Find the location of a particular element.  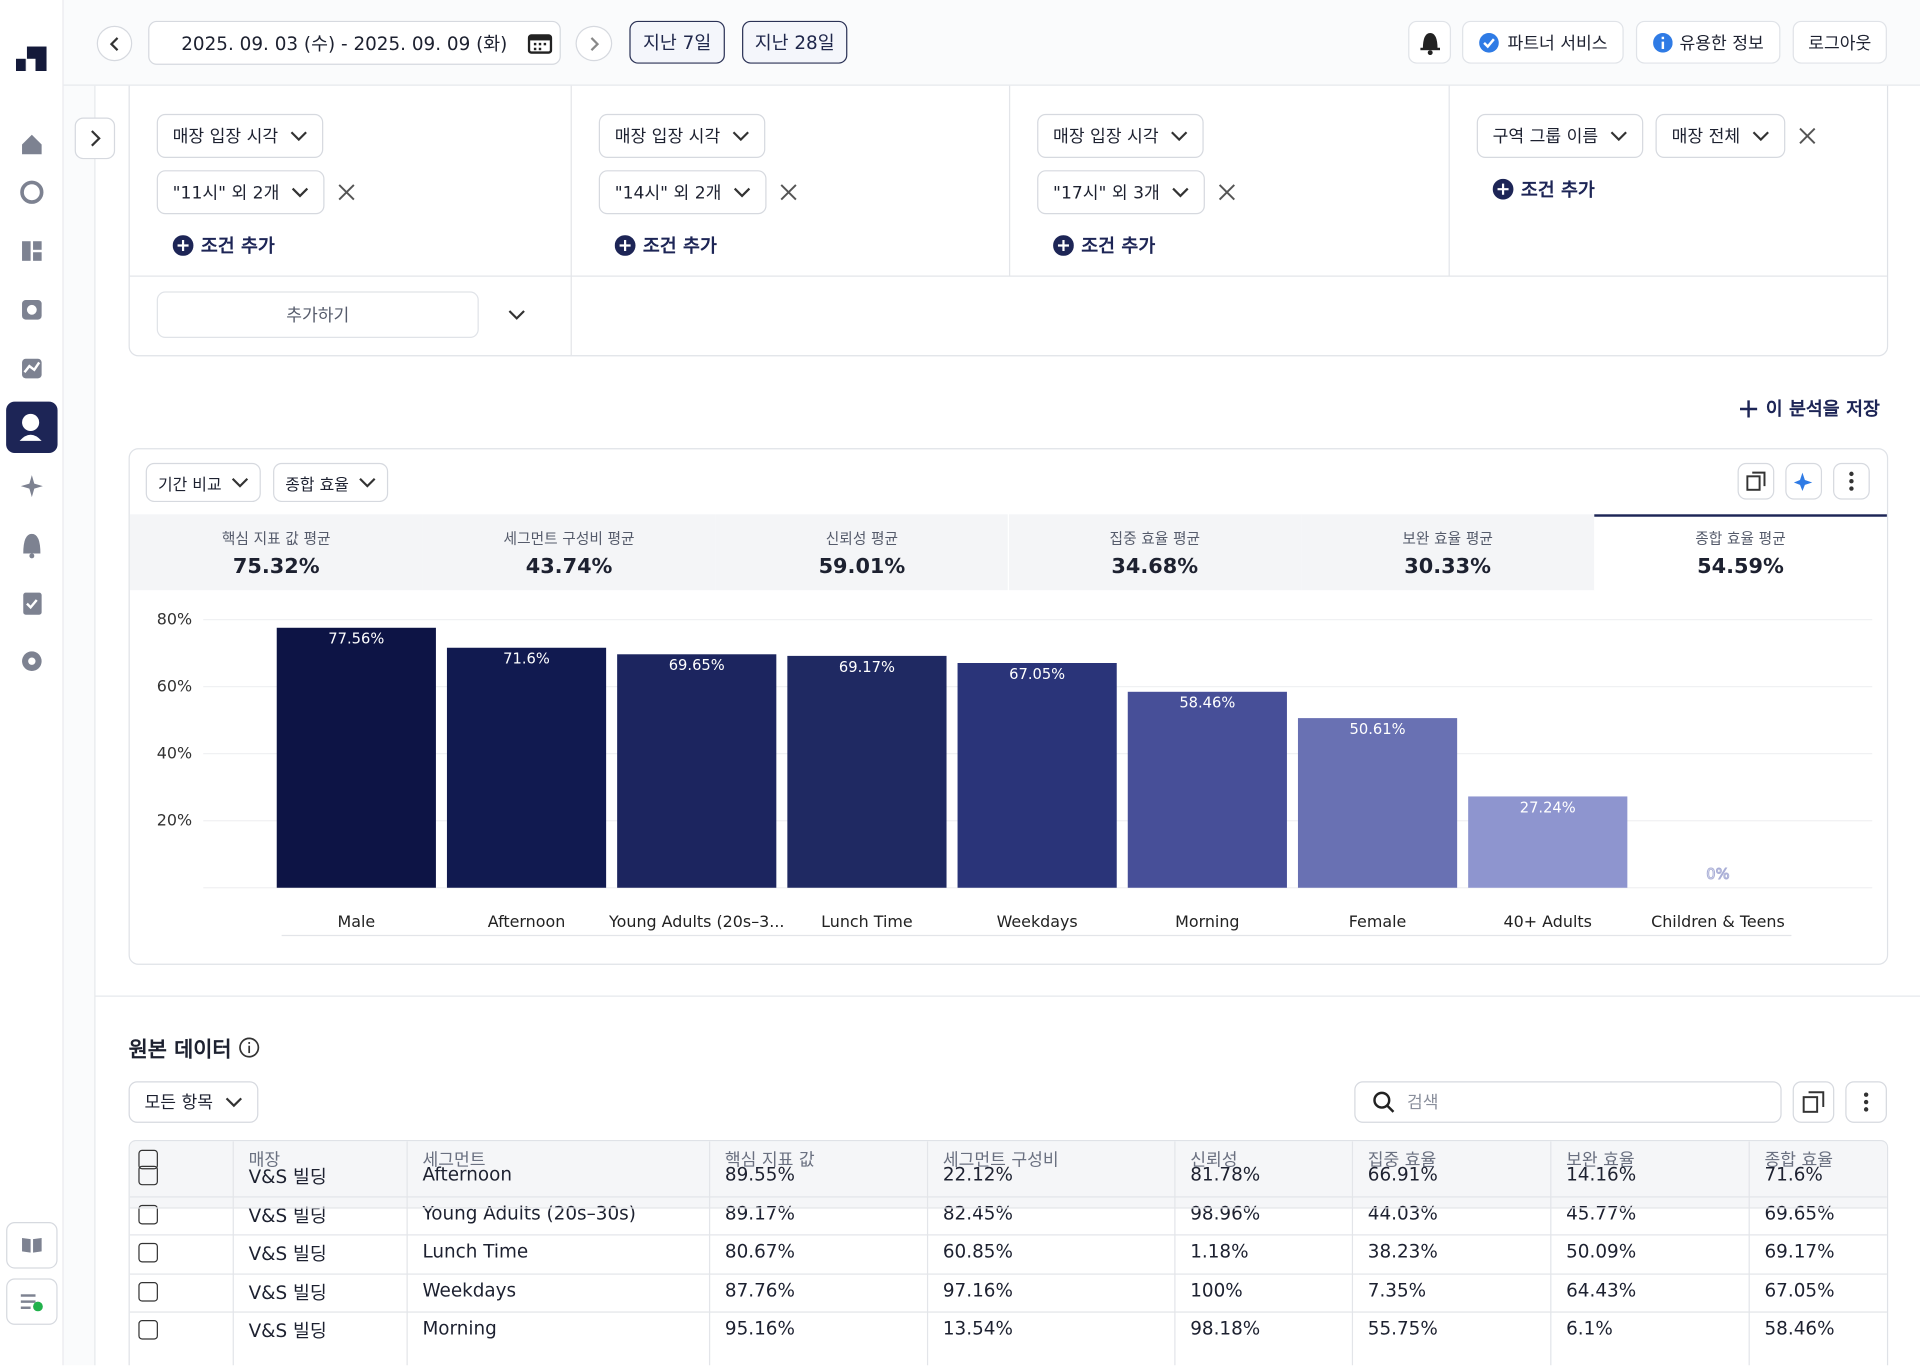

add-segment-button: 추가하기 is located at coordinates (317, 314).